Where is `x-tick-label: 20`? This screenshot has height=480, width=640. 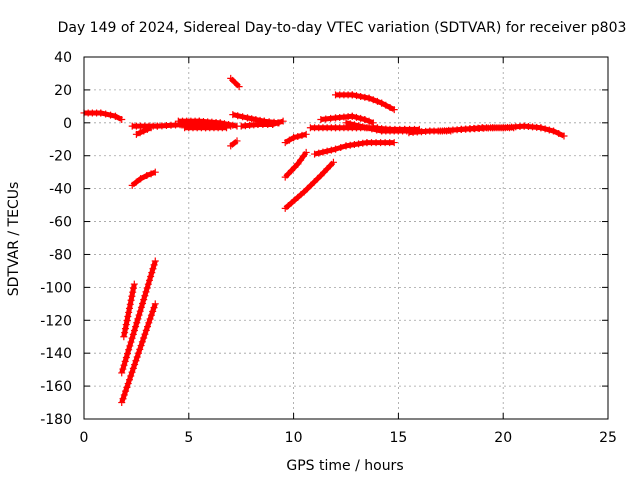 x-tick-label: 20 is located at coordinates (503, 438).